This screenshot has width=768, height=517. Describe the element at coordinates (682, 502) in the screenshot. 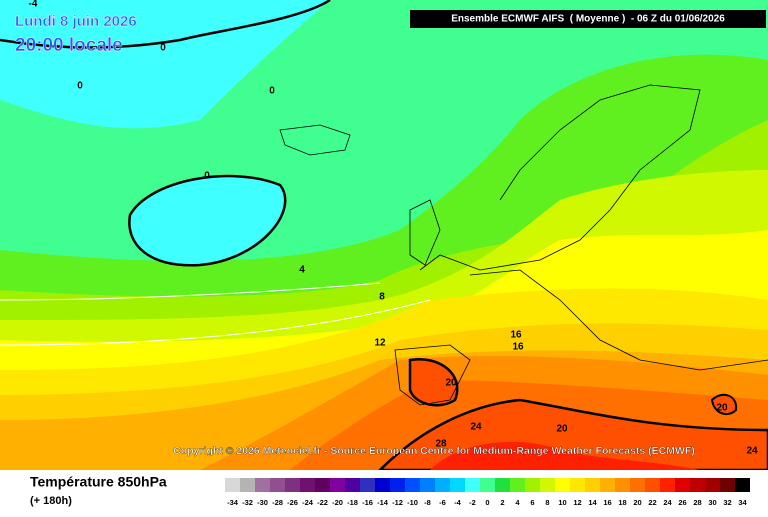

I see `scale-label: 26` at that location.